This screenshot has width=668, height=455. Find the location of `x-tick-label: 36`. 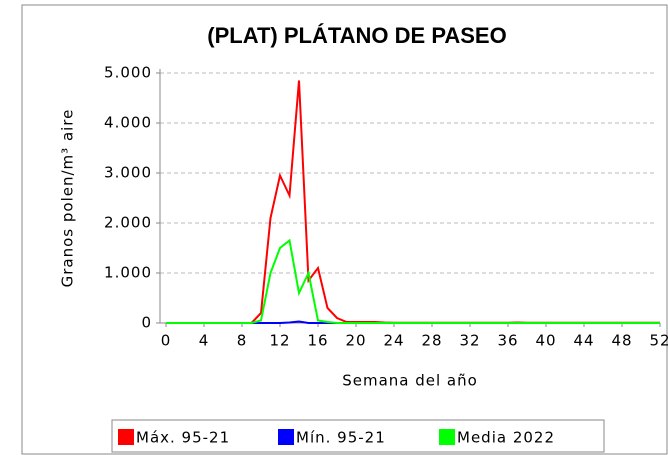

x-tick-label: 36 is located at coordinates (507, 341).